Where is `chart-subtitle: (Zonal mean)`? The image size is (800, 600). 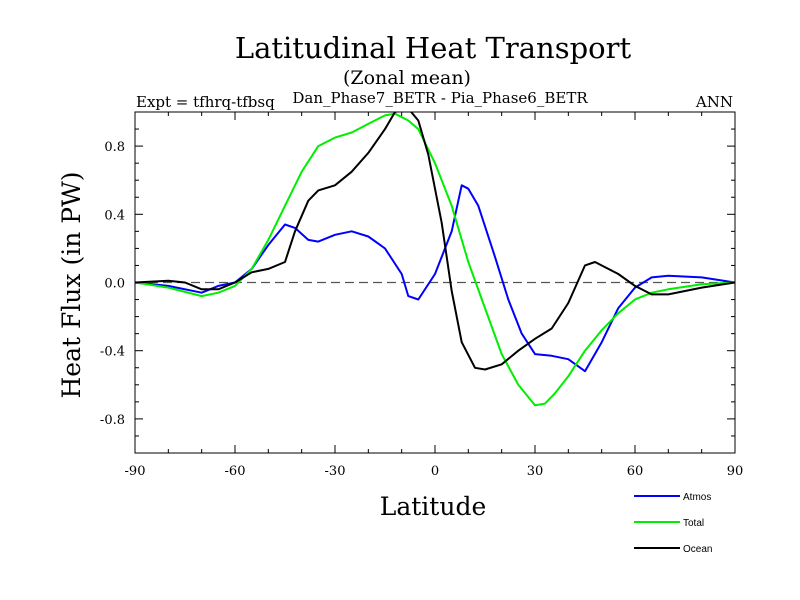 chart-subtitle: (Zonal mean) is located at coordinates (407, 78).